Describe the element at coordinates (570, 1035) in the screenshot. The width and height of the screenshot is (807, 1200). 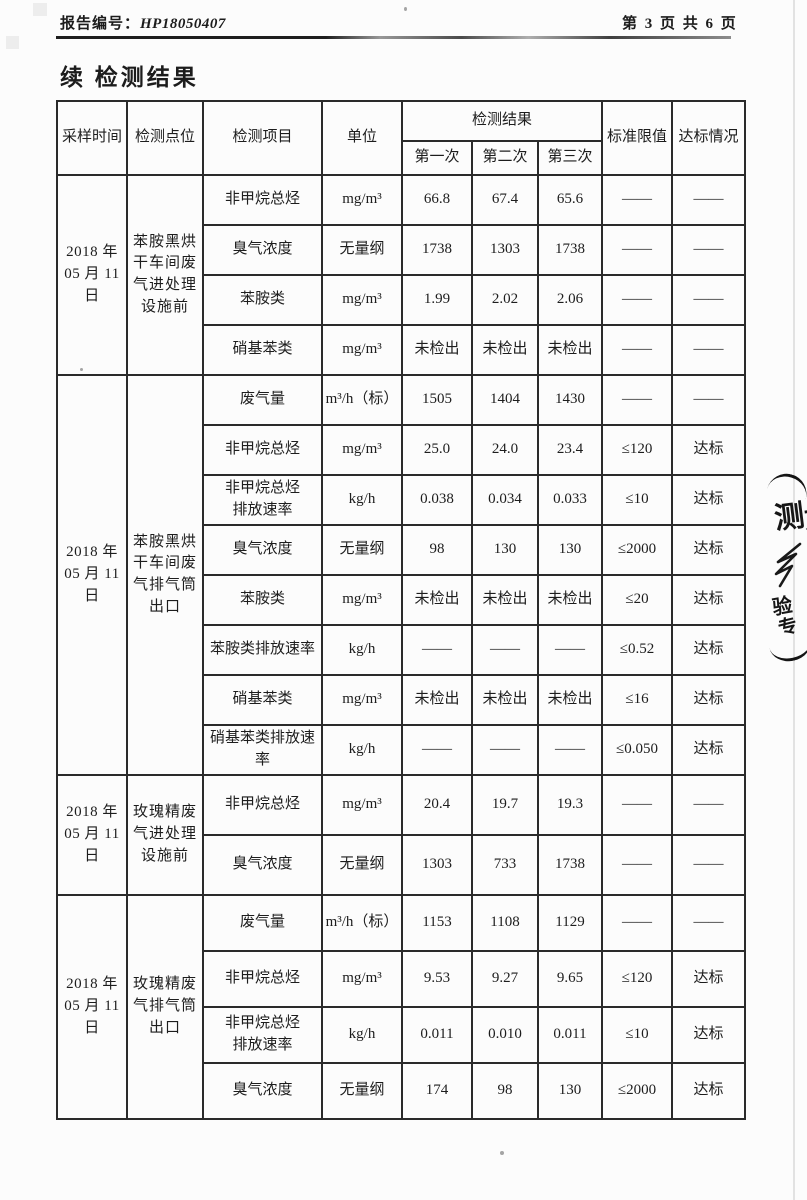
I see `run3-value-cell: 0.011` at that location.